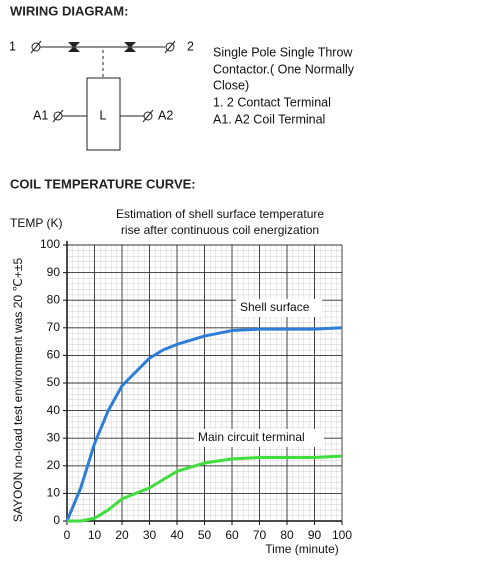 The height and width of the screenshot is (565, 495). Describe the element at coordinates (342, 535) in the screenshot. I see `x-tick-label: 100` at that location.